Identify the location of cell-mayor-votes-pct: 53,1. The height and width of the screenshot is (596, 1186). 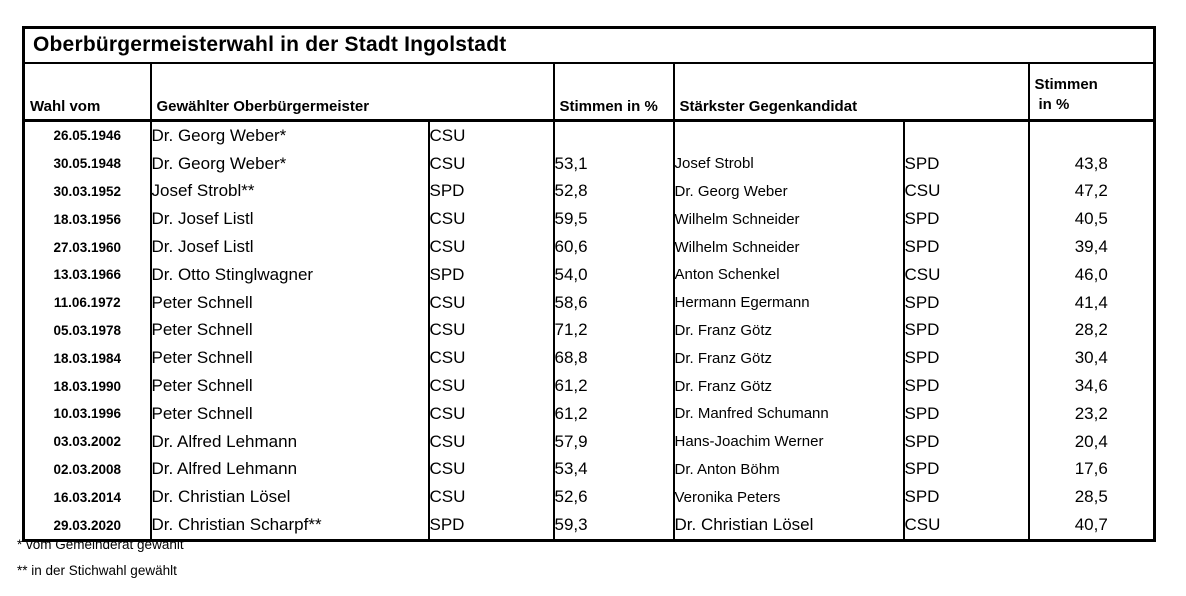
(613, 163).